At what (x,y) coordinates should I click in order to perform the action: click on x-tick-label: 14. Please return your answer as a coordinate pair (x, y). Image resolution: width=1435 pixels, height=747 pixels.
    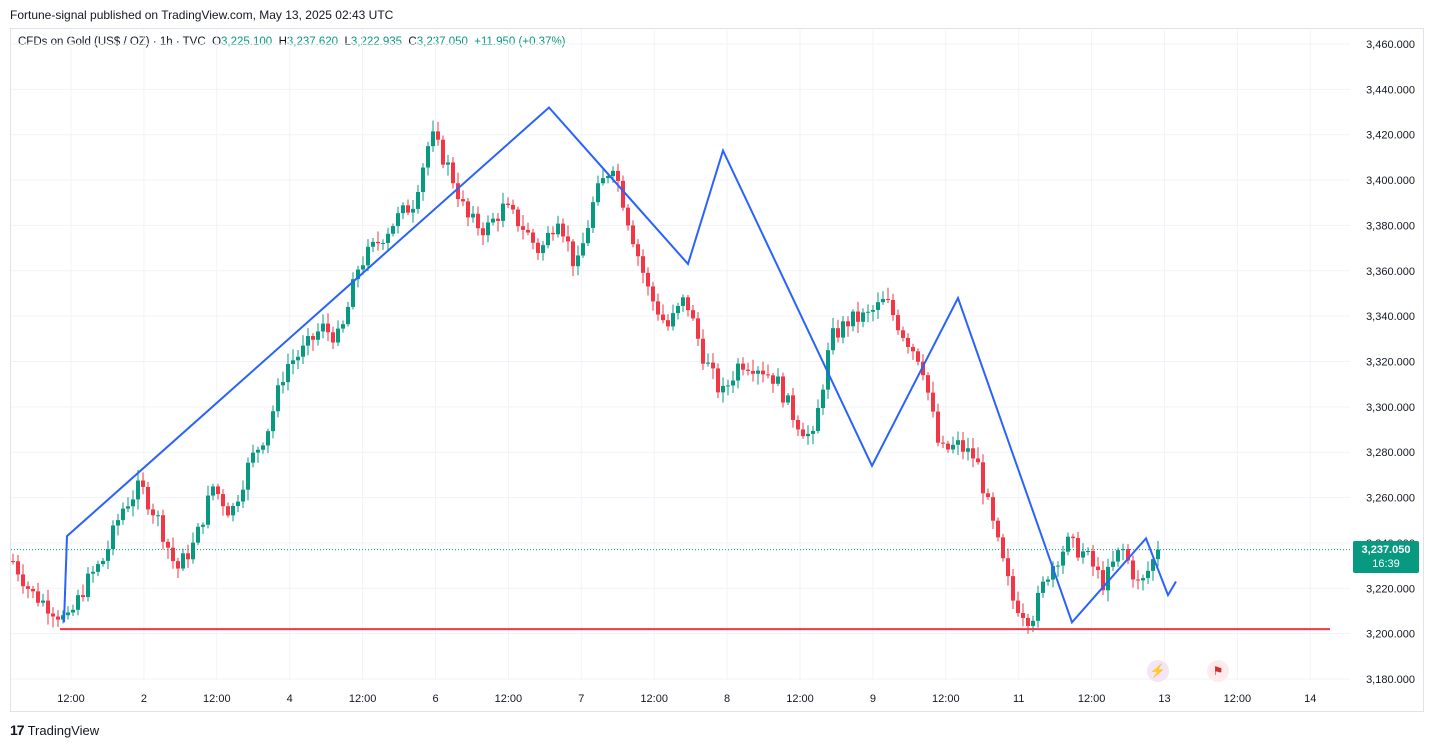
    Looking at the image, I should click on (1310, 699).